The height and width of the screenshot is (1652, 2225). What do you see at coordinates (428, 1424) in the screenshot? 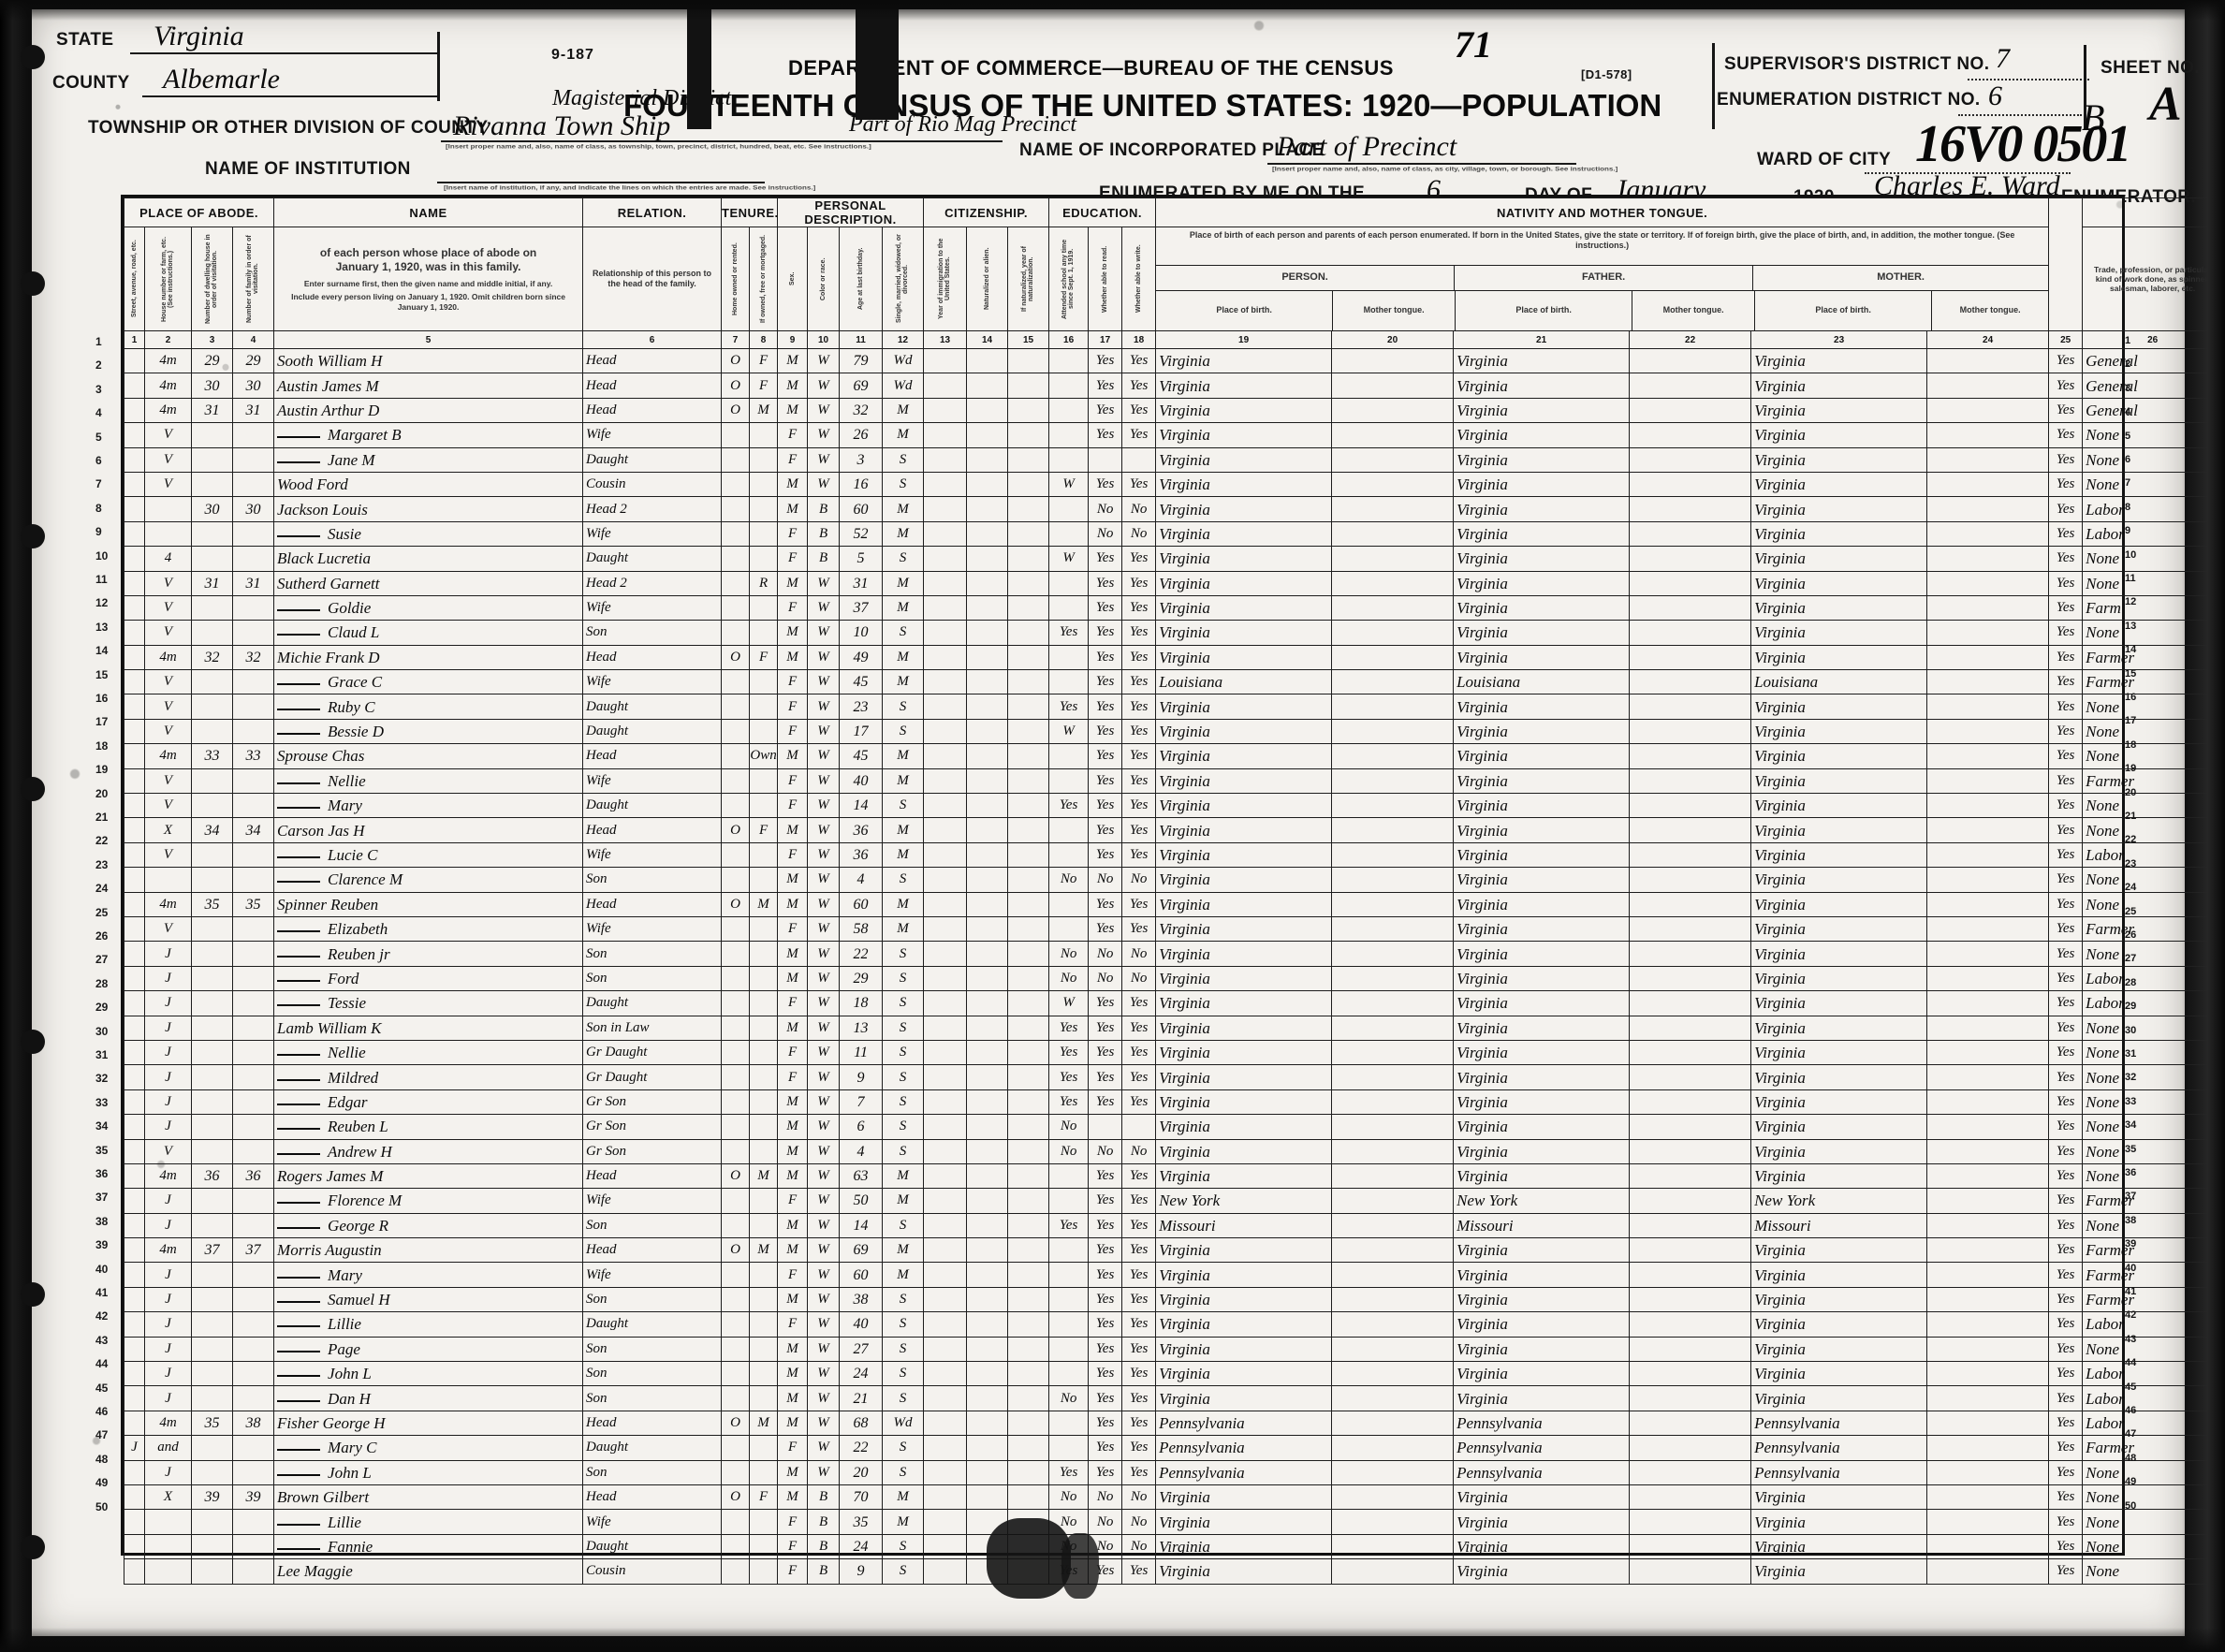
I see `cell-name: Fisher George H` at bounding box center [428, 1424].